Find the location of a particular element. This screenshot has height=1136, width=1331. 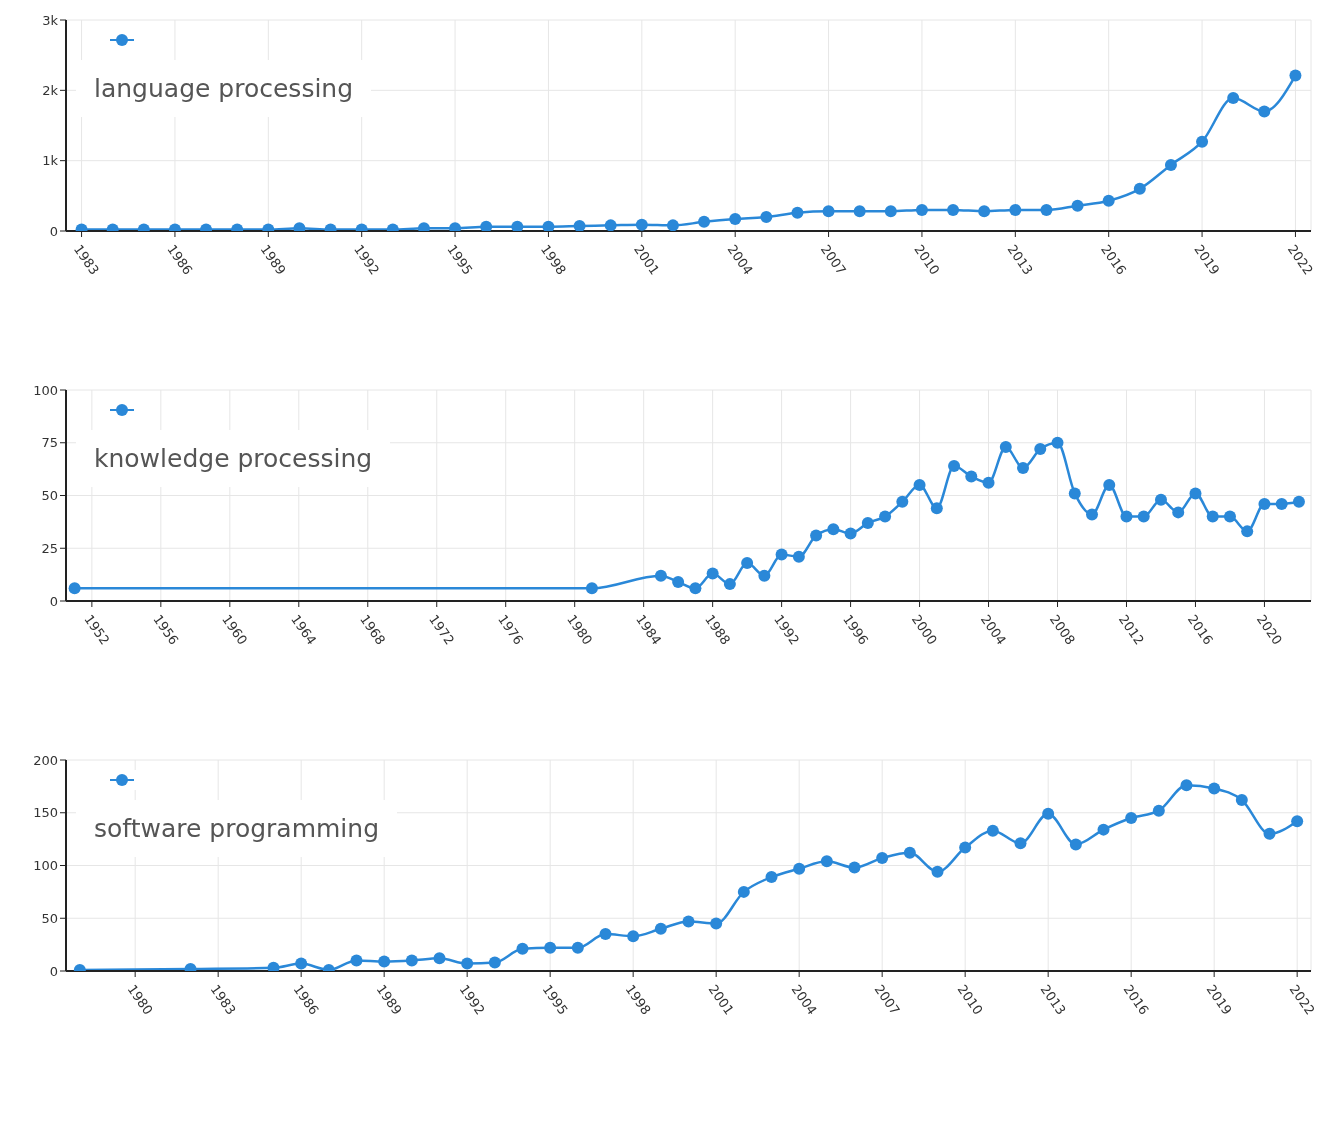

y-tick-label: 75 is located at coordinates (49, 443).